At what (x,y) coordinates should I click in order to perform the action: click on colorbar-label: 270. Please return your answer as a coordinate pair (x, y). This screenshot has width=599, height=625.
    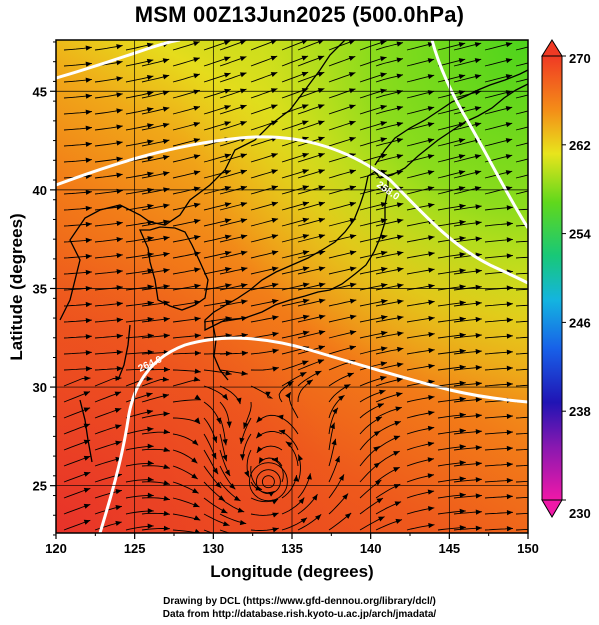
    Looking at the image, I should click on (580, 58).